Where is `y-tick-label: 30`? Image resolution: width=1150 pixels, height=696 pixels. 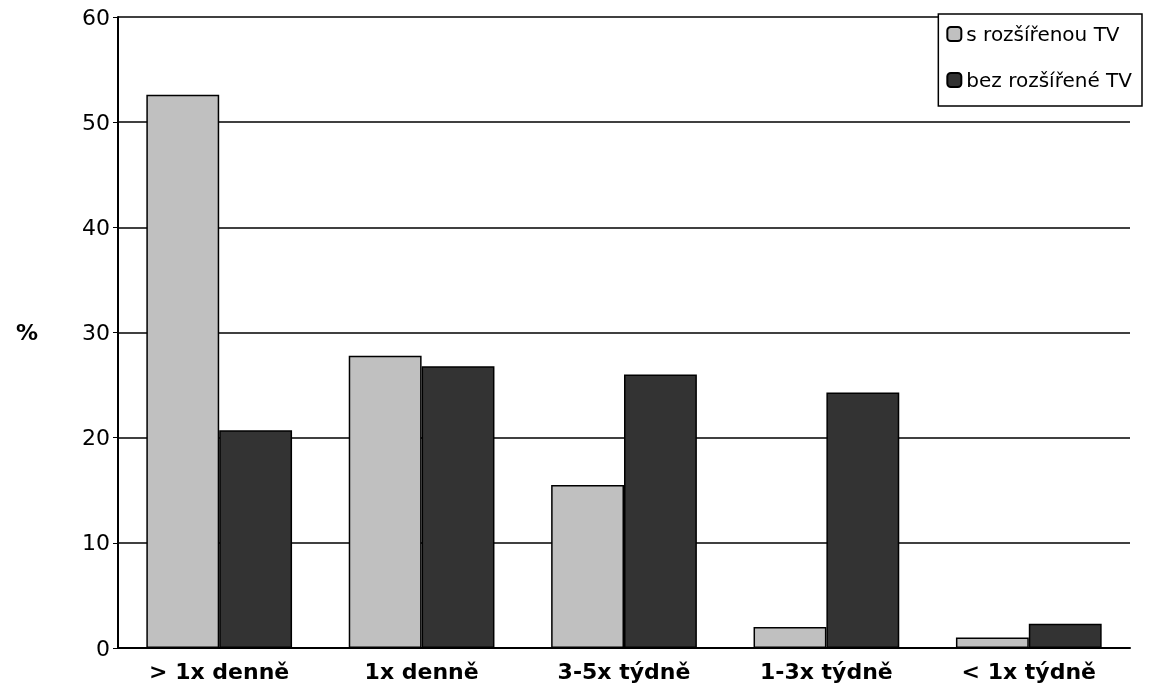
y-tick-label: 30 is located at coordinates (96, 332).